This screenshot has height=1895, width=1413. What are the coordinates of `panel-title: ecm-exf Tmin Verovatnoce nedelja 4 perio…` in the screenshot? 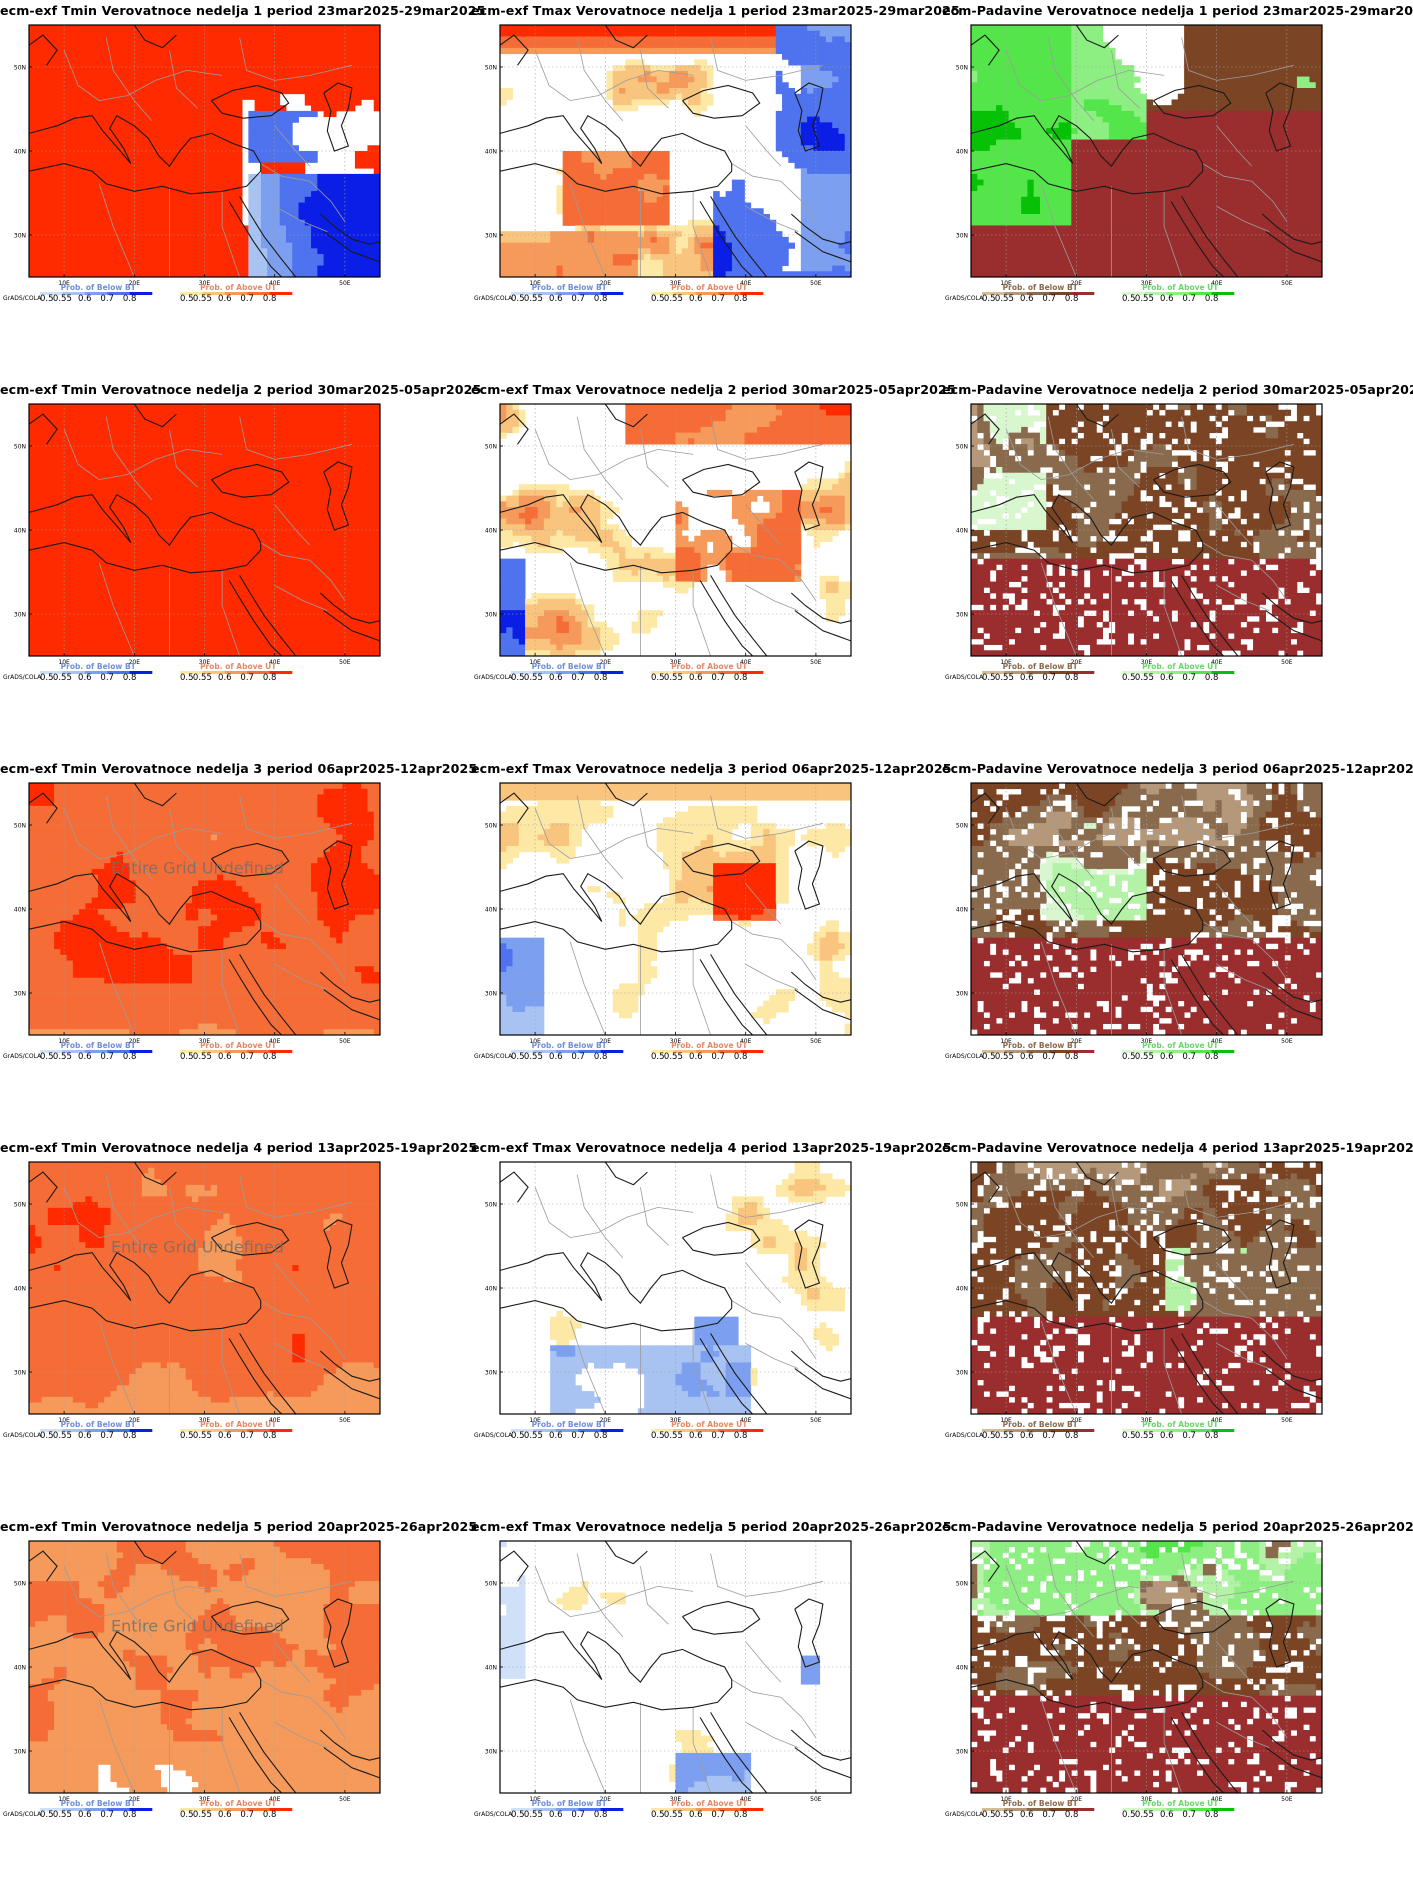 It's located at (238, 1147).